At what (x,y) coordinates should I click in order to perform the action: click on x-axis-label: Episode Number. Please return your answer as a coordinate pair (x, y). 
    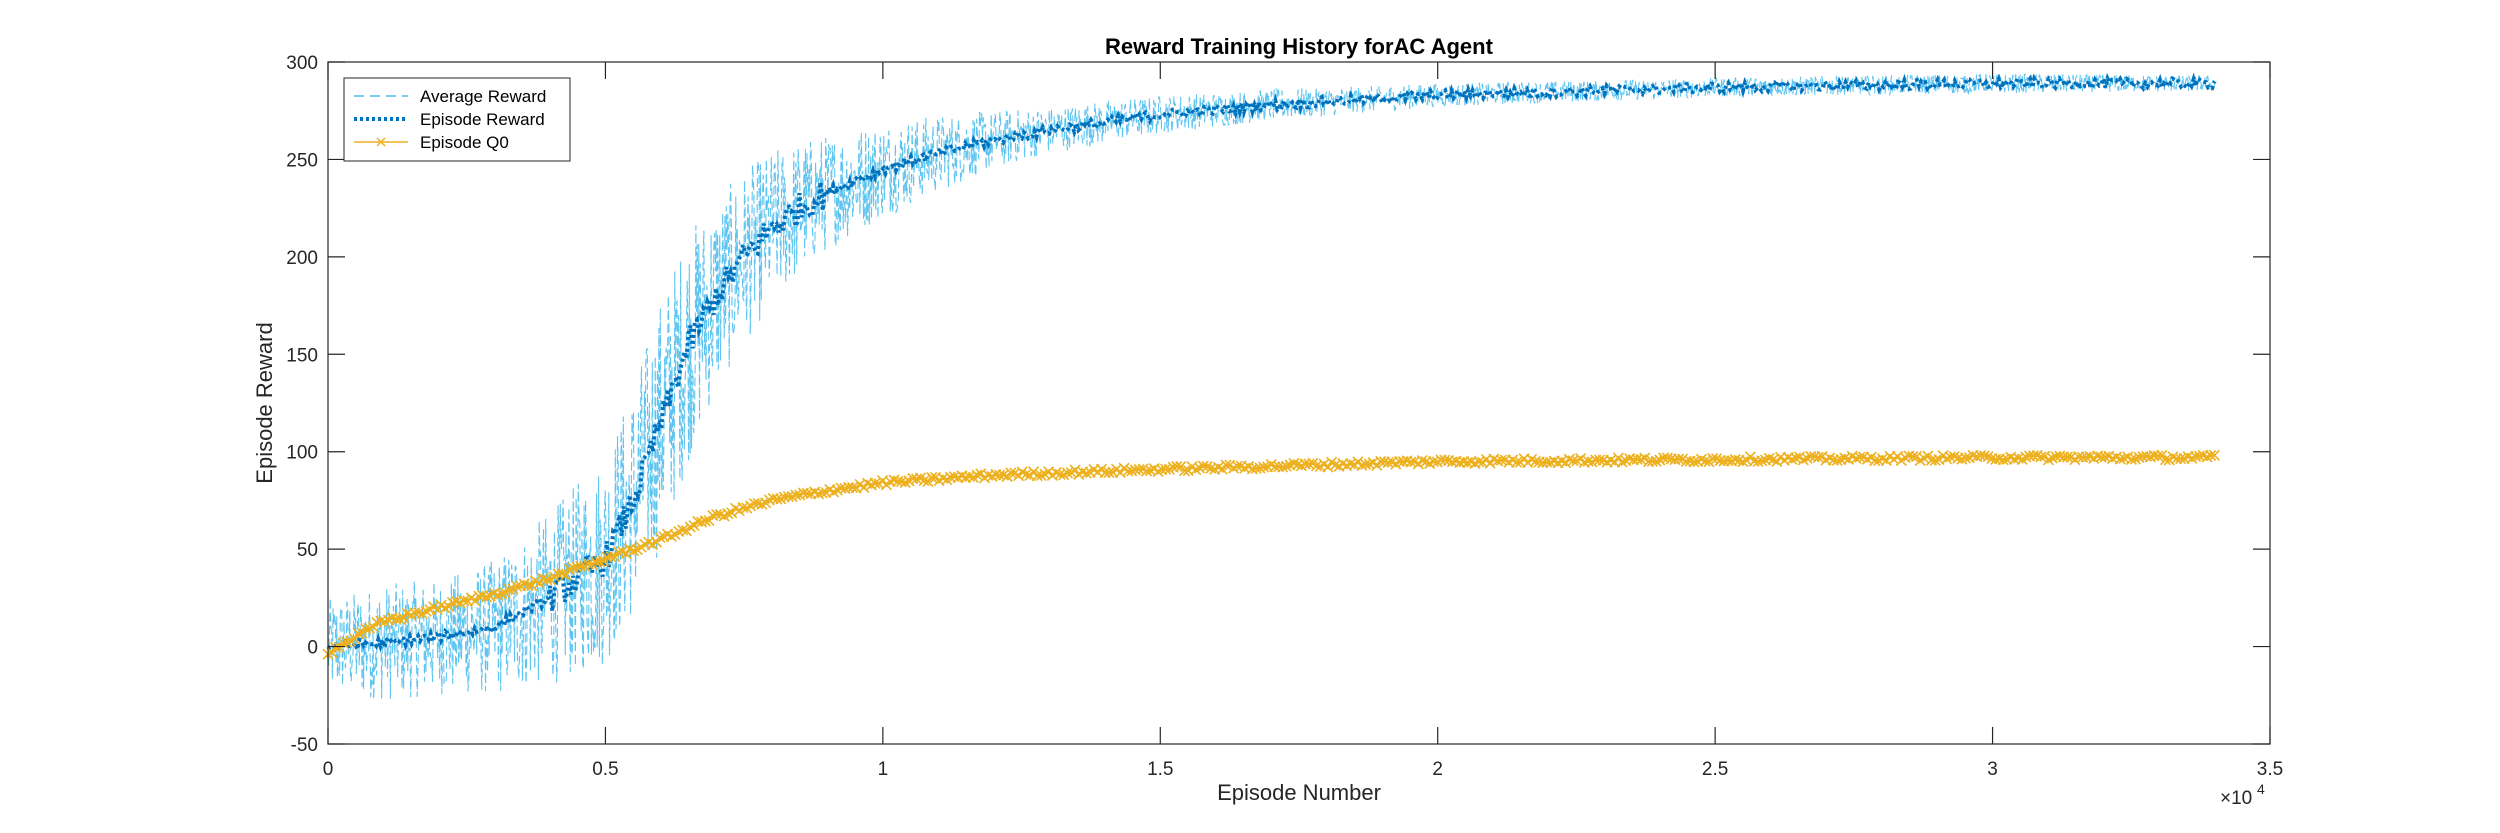
    Looking at the image, I should click on (1299, 792).